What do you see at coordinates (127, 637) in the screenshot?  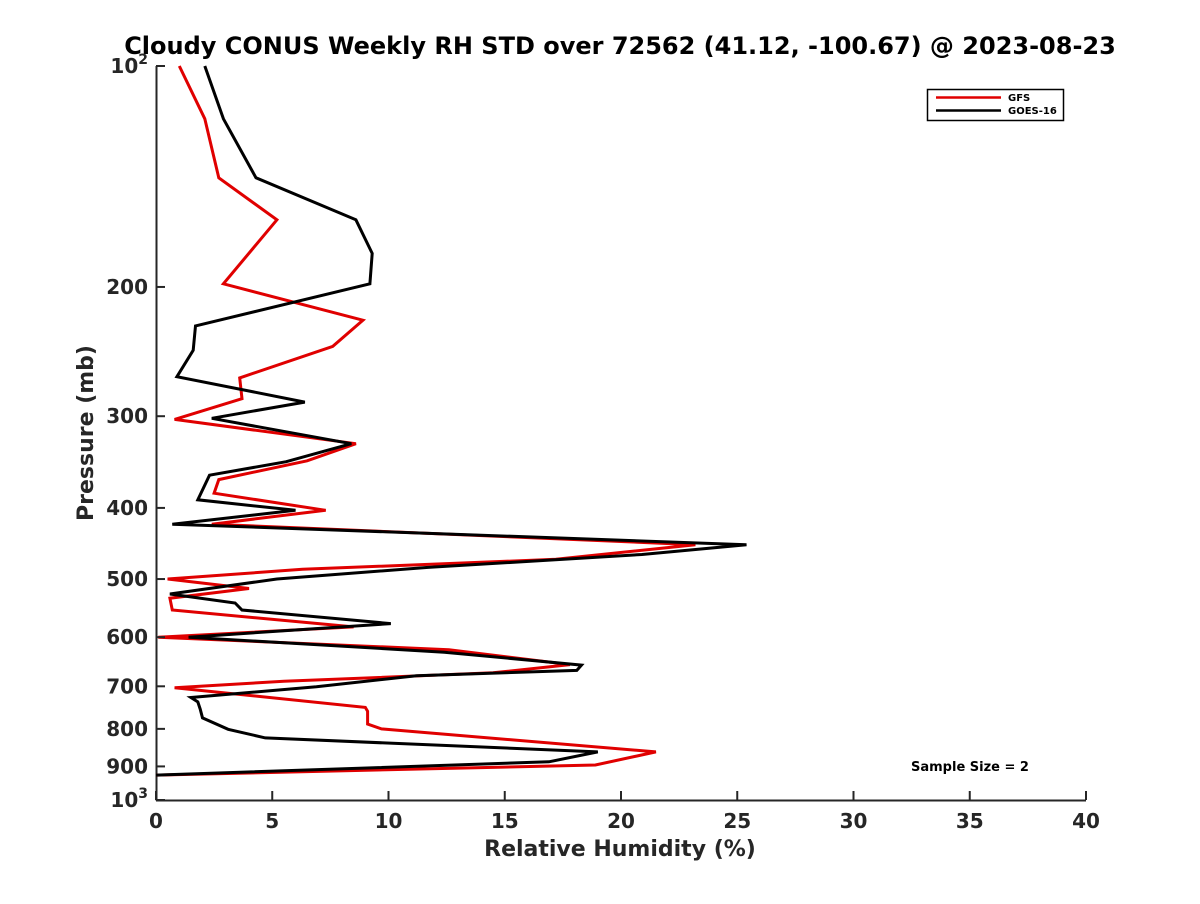 I see `y-tick-label: 600` at bounding box center [127, 637].